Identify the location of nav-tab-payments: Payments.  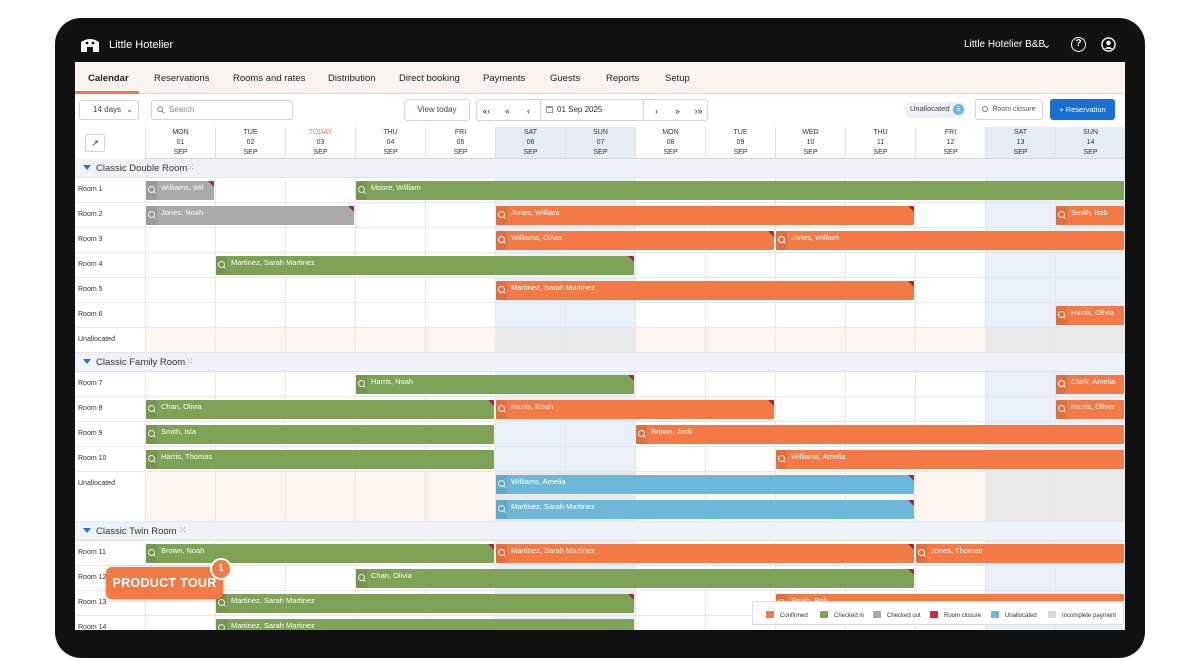
(504, 78).